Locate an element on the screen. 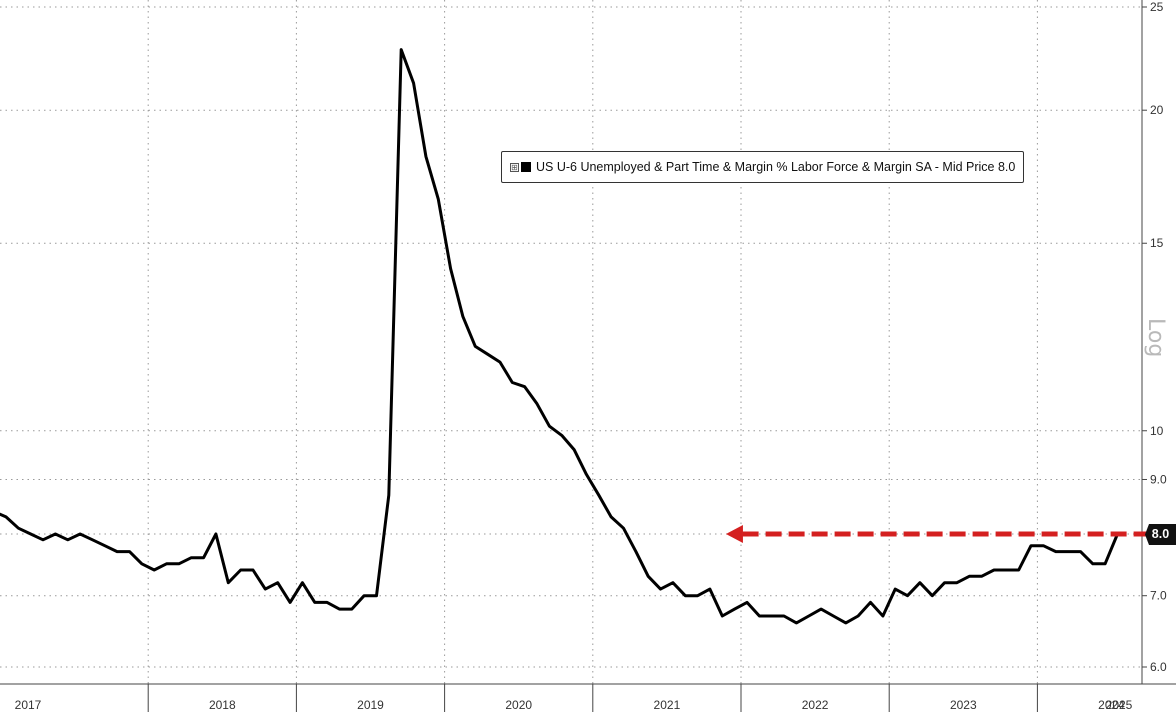 This screenshot has width=1176, height=712. y-tick-label: 9.0 is located at coordinates (1158, 479).